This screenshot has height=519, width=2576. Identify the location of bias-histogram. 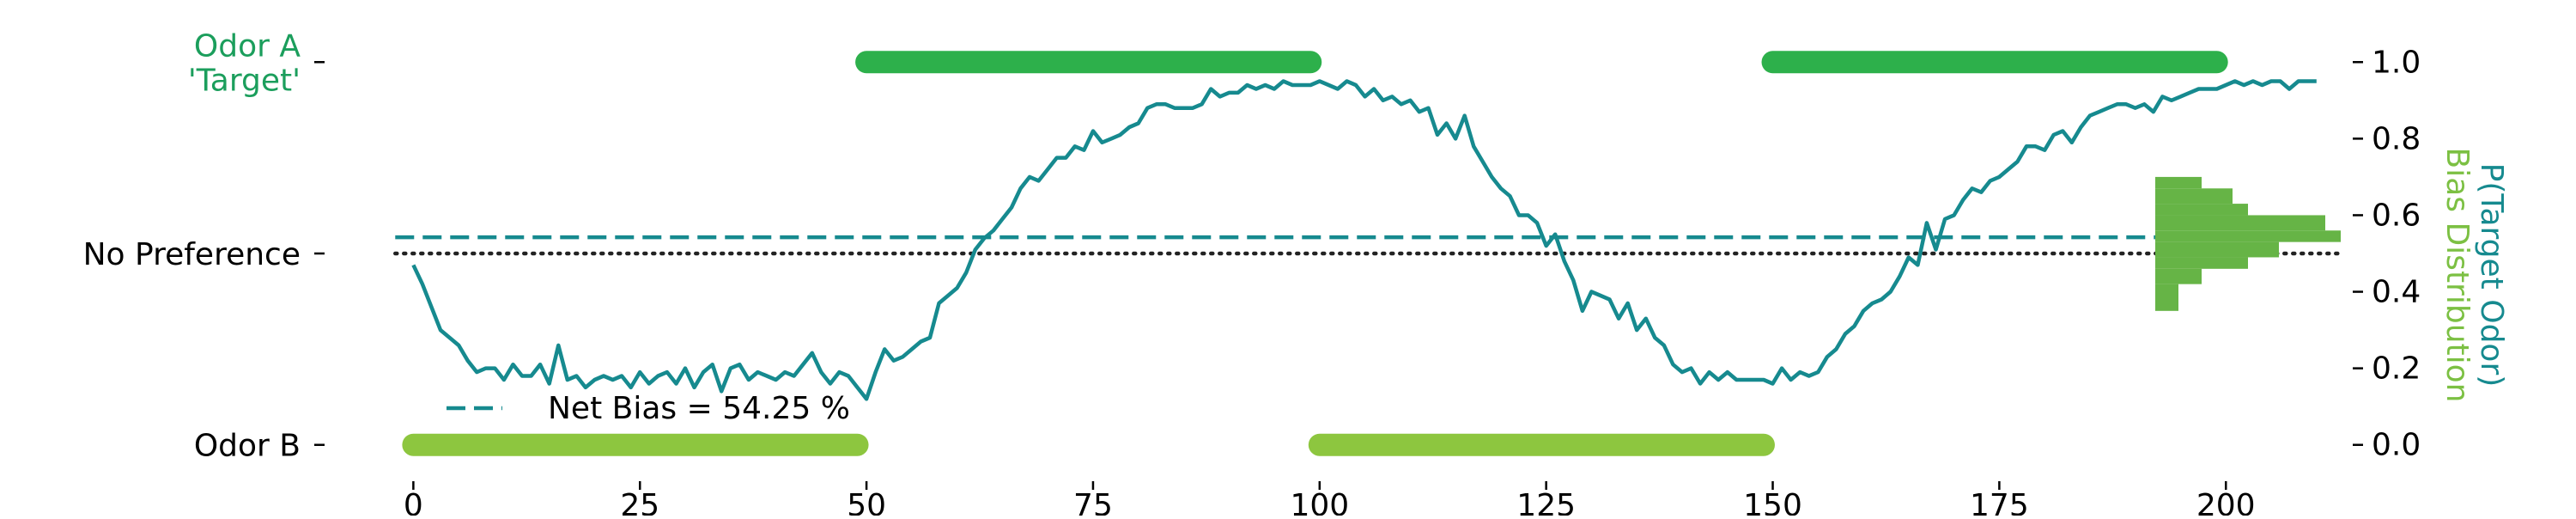
(2248, 243).